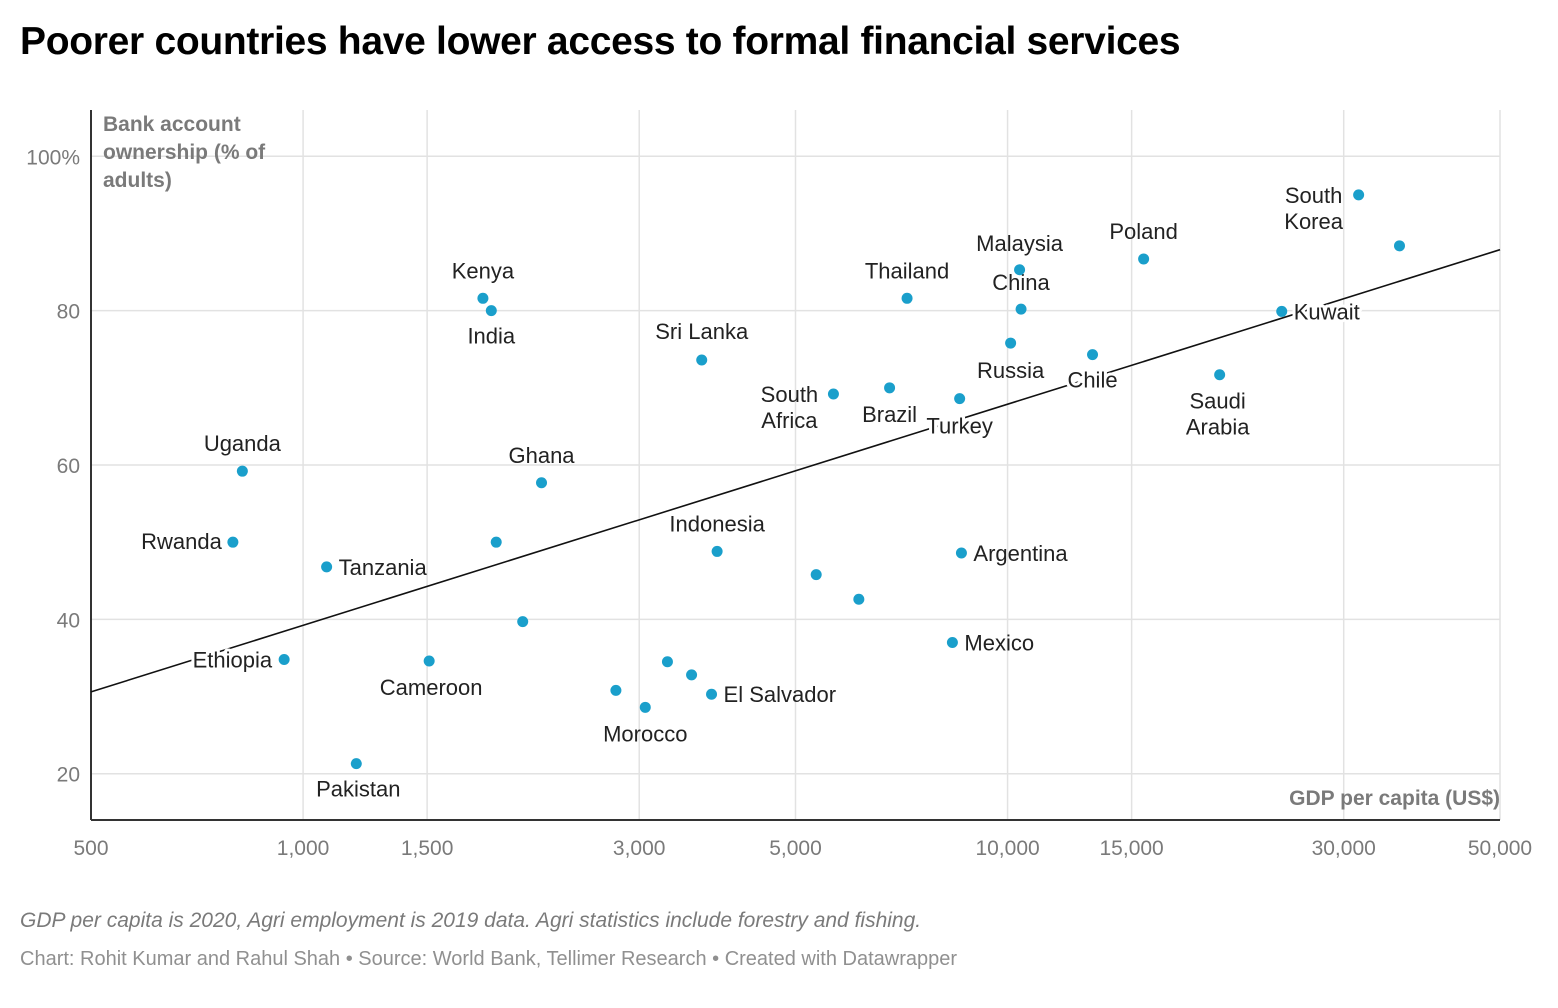  What do you see at coordinates (243, 443) in the screenshot?
I see `point-label: Uganda` at bounding box center [243, 443].